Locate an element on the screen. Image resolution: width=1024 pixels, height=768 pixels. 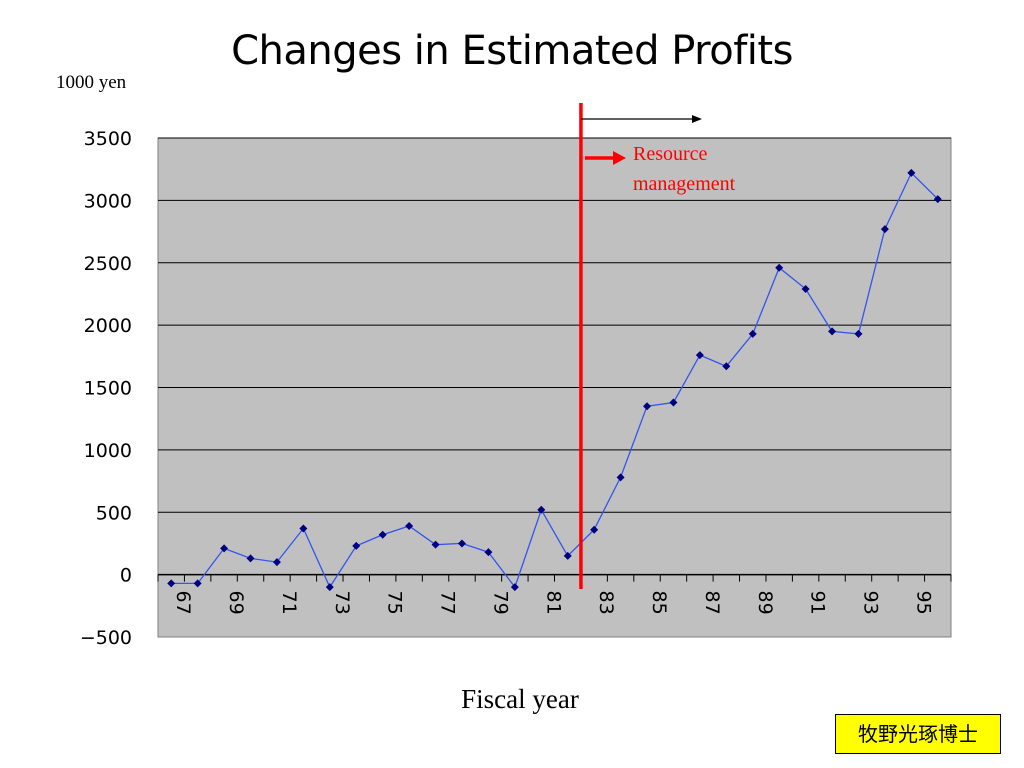
y-tick-label: −500 is located at coordinates (106, 638).